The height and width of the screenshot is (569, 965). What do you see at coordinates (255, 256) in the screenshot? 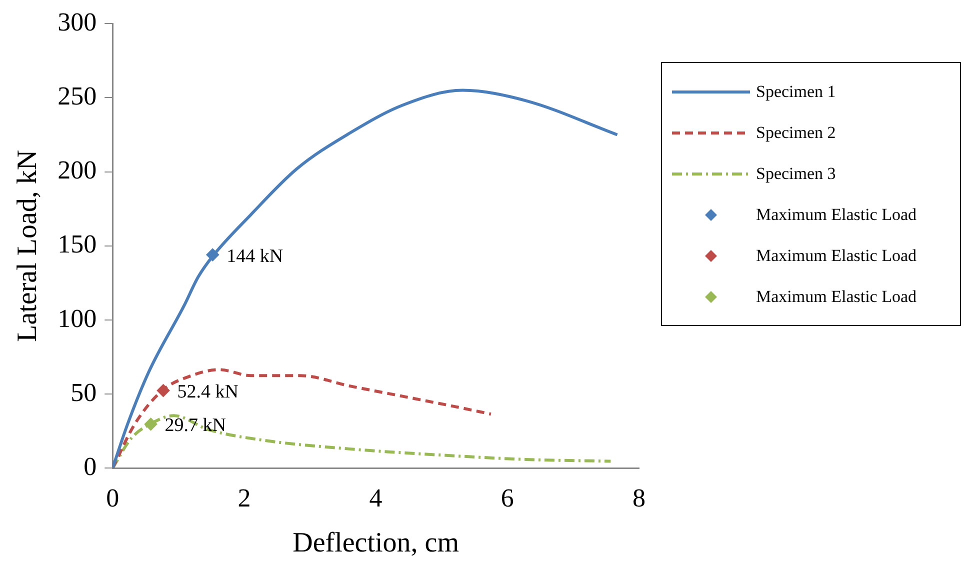
I see `data-label: 144 kN` at bounding box center [255, 256].